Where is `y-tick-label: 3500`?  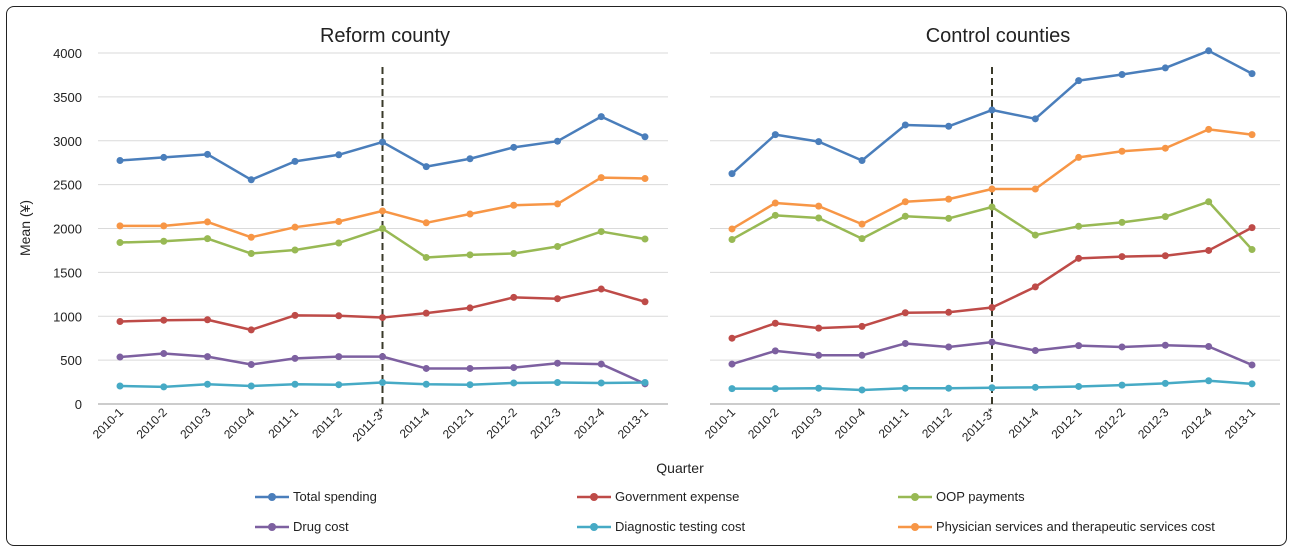 y-tick-label: 3500 is located at coordinates (67, 97).